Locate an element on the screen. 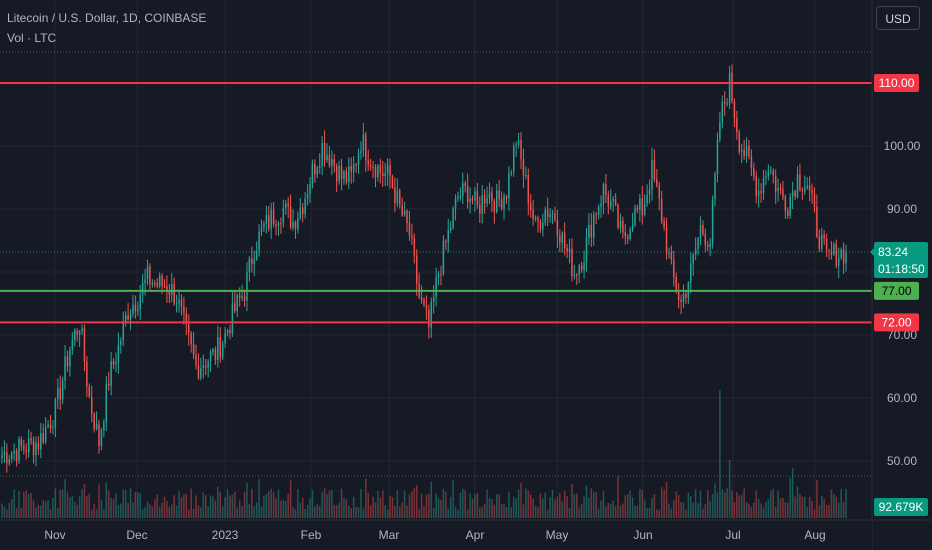 Image resolution: width=932 pixels, height=550 pixels. time-axis is located at coordinates (436, 535).